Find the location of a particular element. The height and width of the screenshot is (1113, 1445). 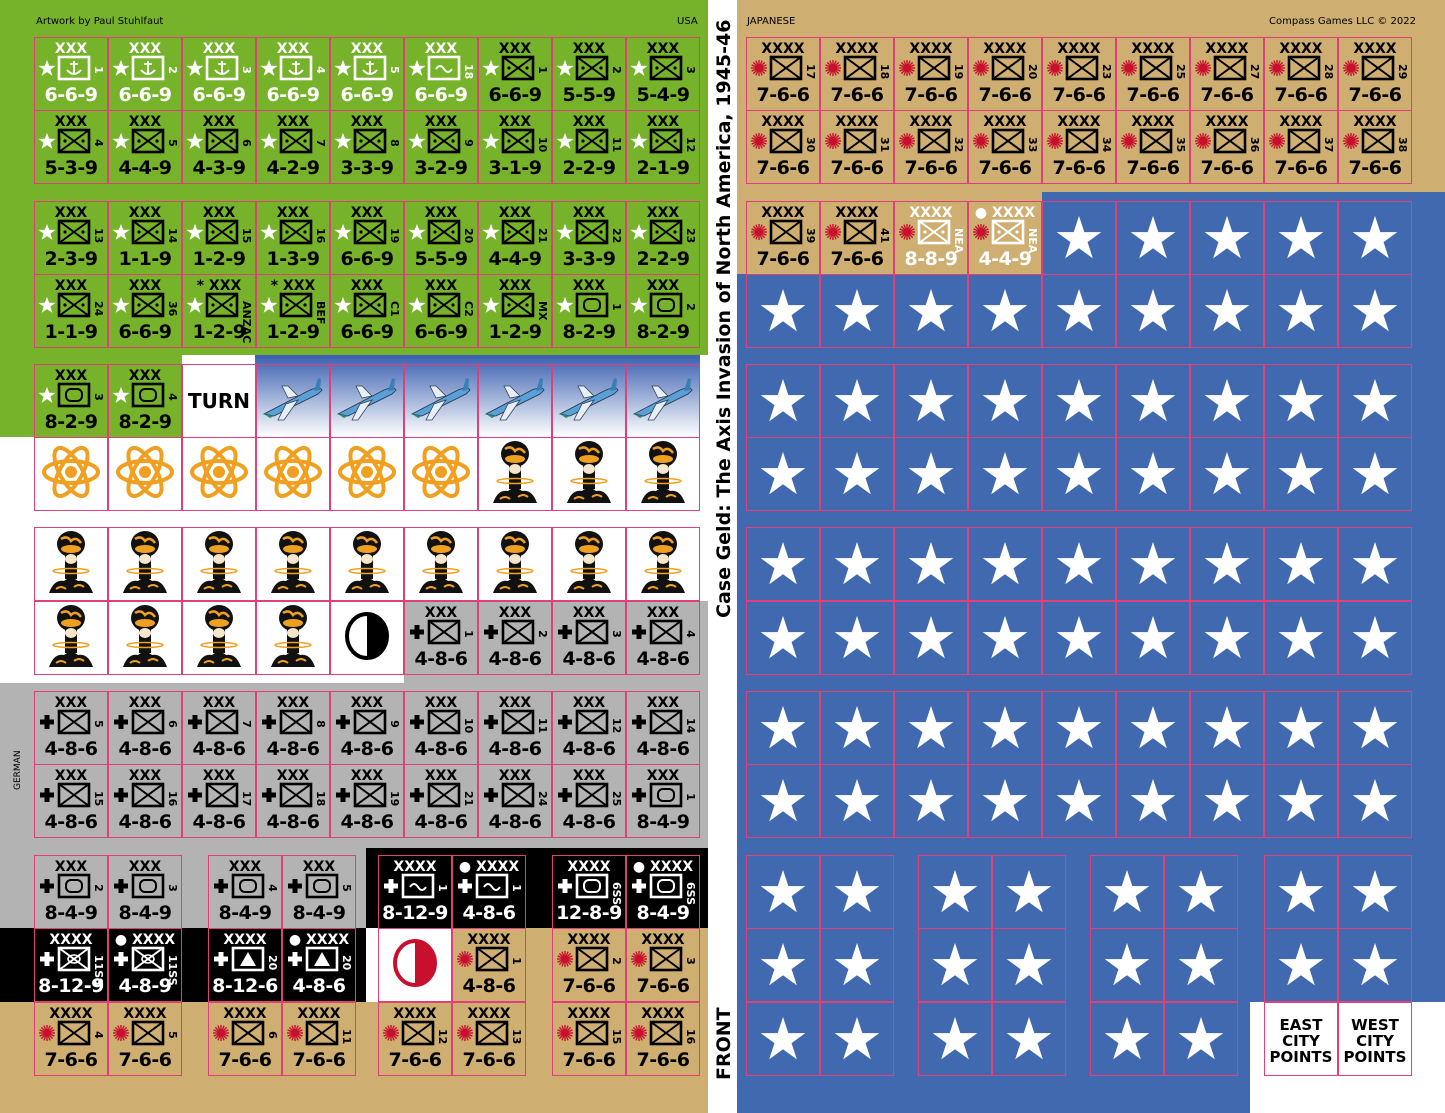

unit-counter: XXX 7 4-2-9 is located at coordinates (293, 147).